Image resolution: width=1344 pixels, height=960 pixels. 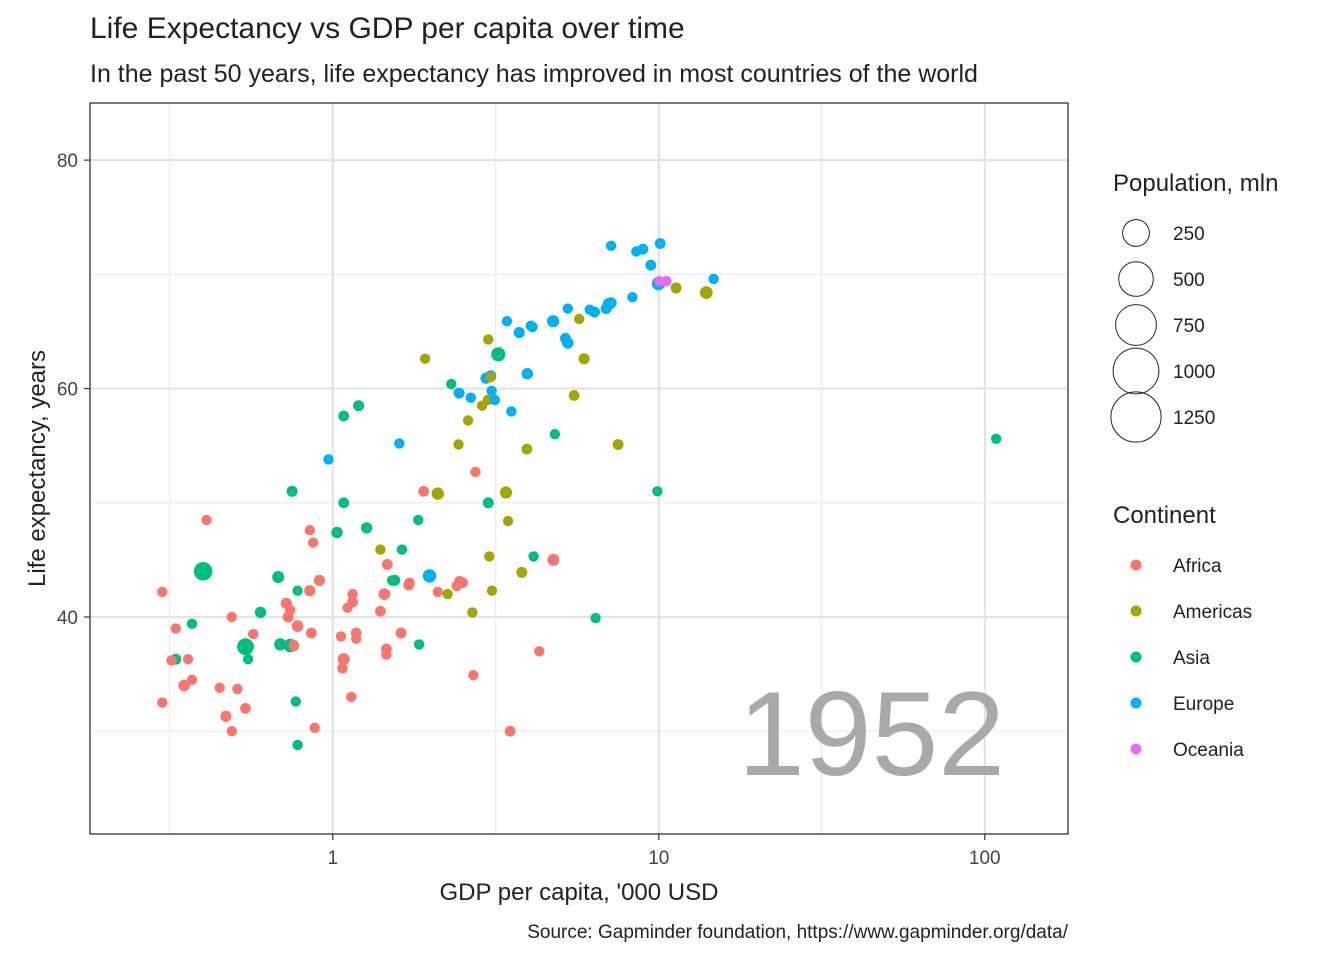 I want to click on y-tick-label: 80, so click(x=67, y=161).